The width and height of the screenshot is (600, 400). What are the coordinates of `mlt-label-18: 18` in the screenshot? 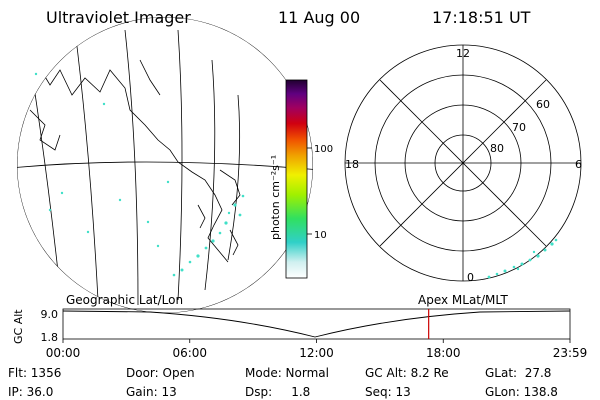 It's located at (352, 164).